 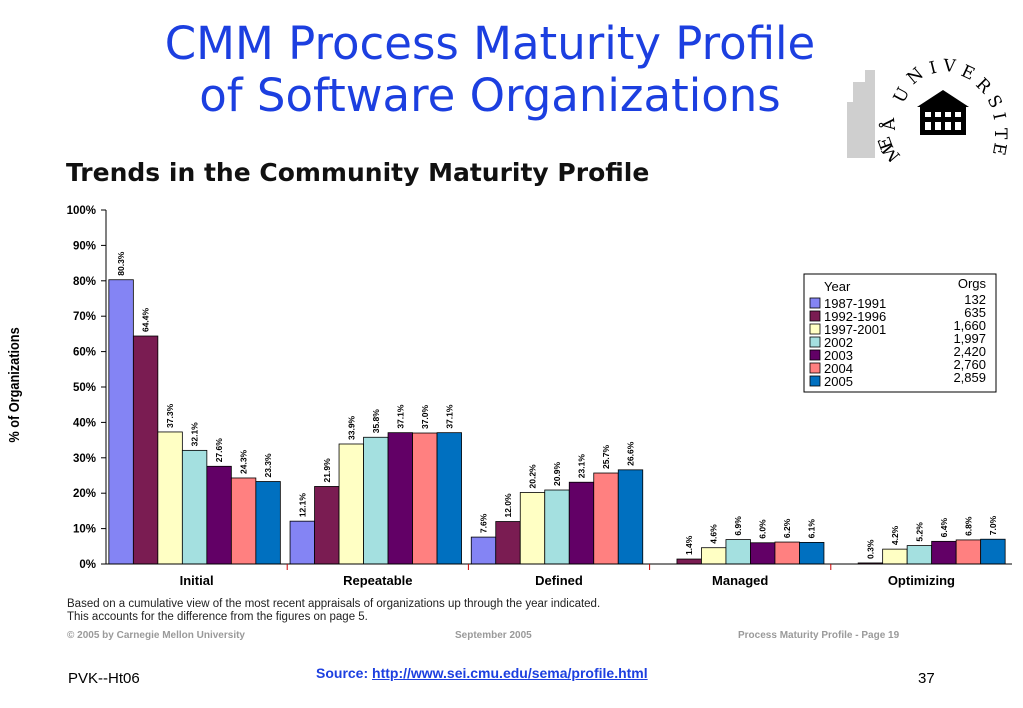 I want to click on x-category-label: Repeatable, so click(x=377, y=580).